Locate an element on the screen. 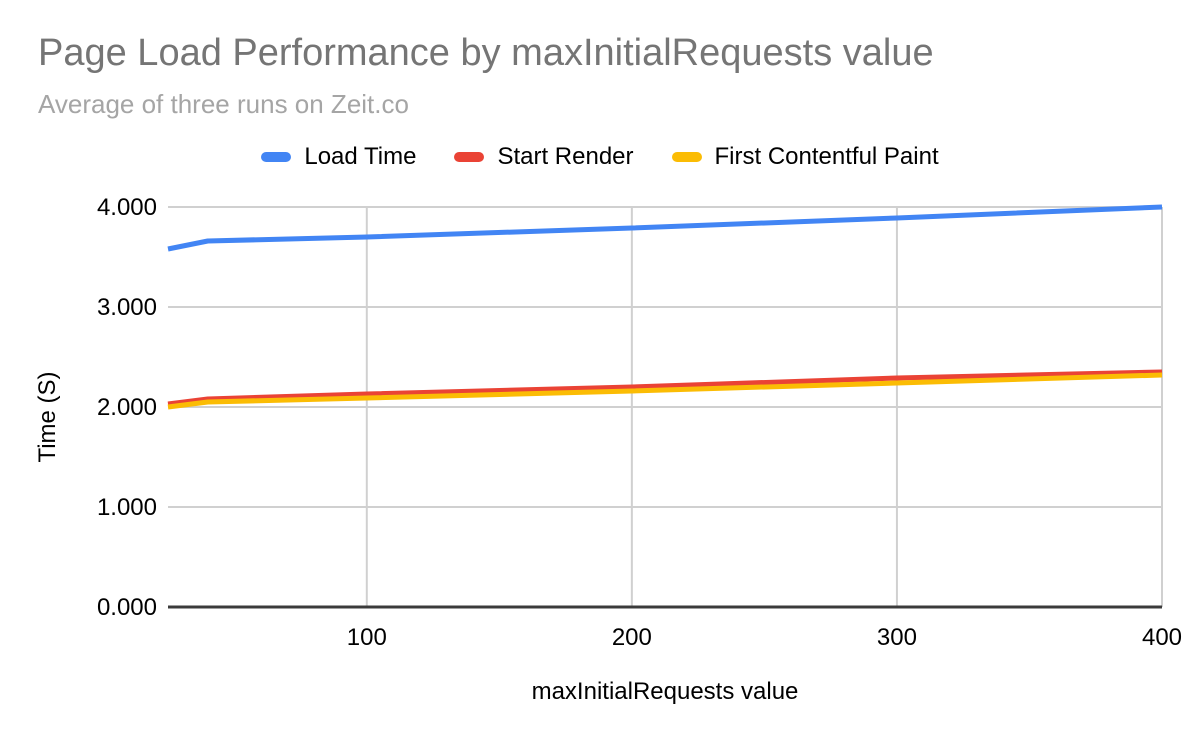  x-tick-label: 300 is located at coordinates (897, 637).